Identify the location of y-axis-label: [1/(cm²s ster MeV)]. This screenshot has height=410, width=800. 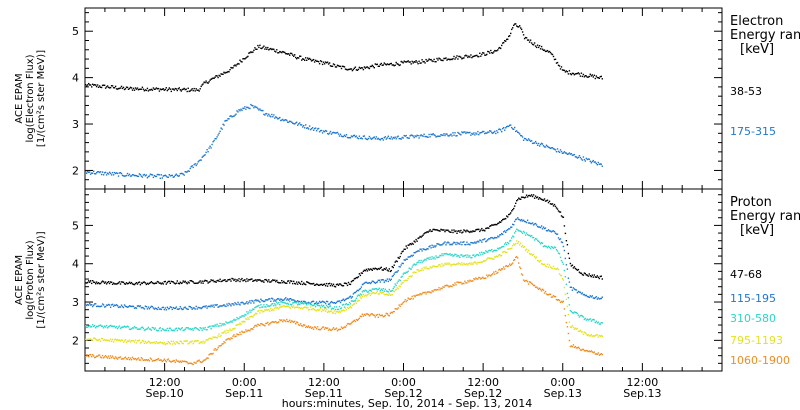
(41, 279).